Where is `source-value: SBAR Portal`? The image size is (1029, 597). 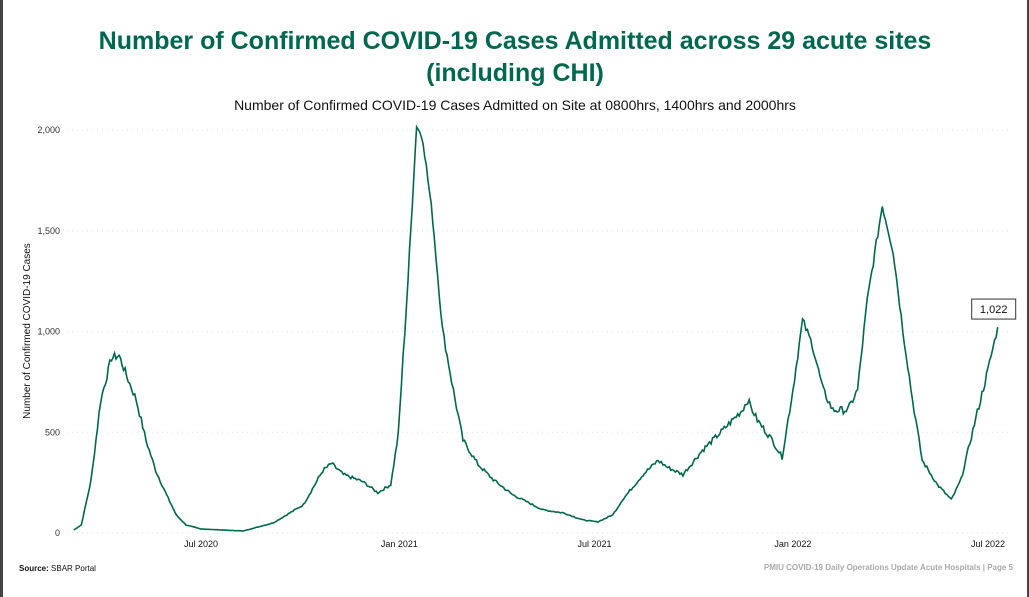
source-value: SBAR Portal is located at coordinates (73, 568).